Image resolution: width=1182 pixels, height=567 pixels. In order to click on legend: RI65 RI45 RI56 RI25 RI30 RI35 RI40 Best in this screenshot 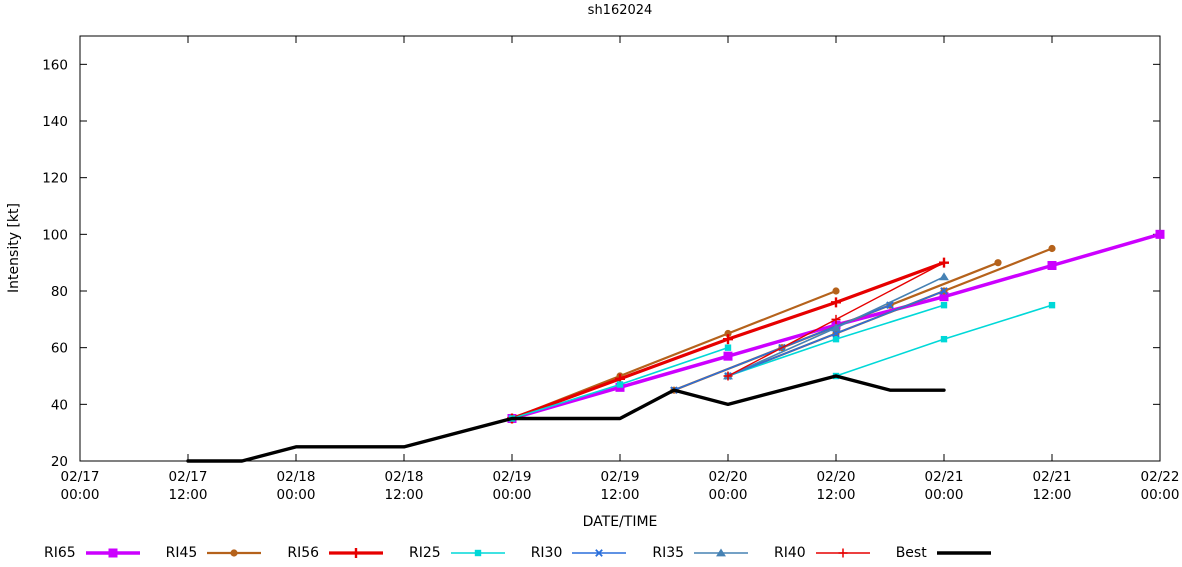, I will do `click(591, 553)`.